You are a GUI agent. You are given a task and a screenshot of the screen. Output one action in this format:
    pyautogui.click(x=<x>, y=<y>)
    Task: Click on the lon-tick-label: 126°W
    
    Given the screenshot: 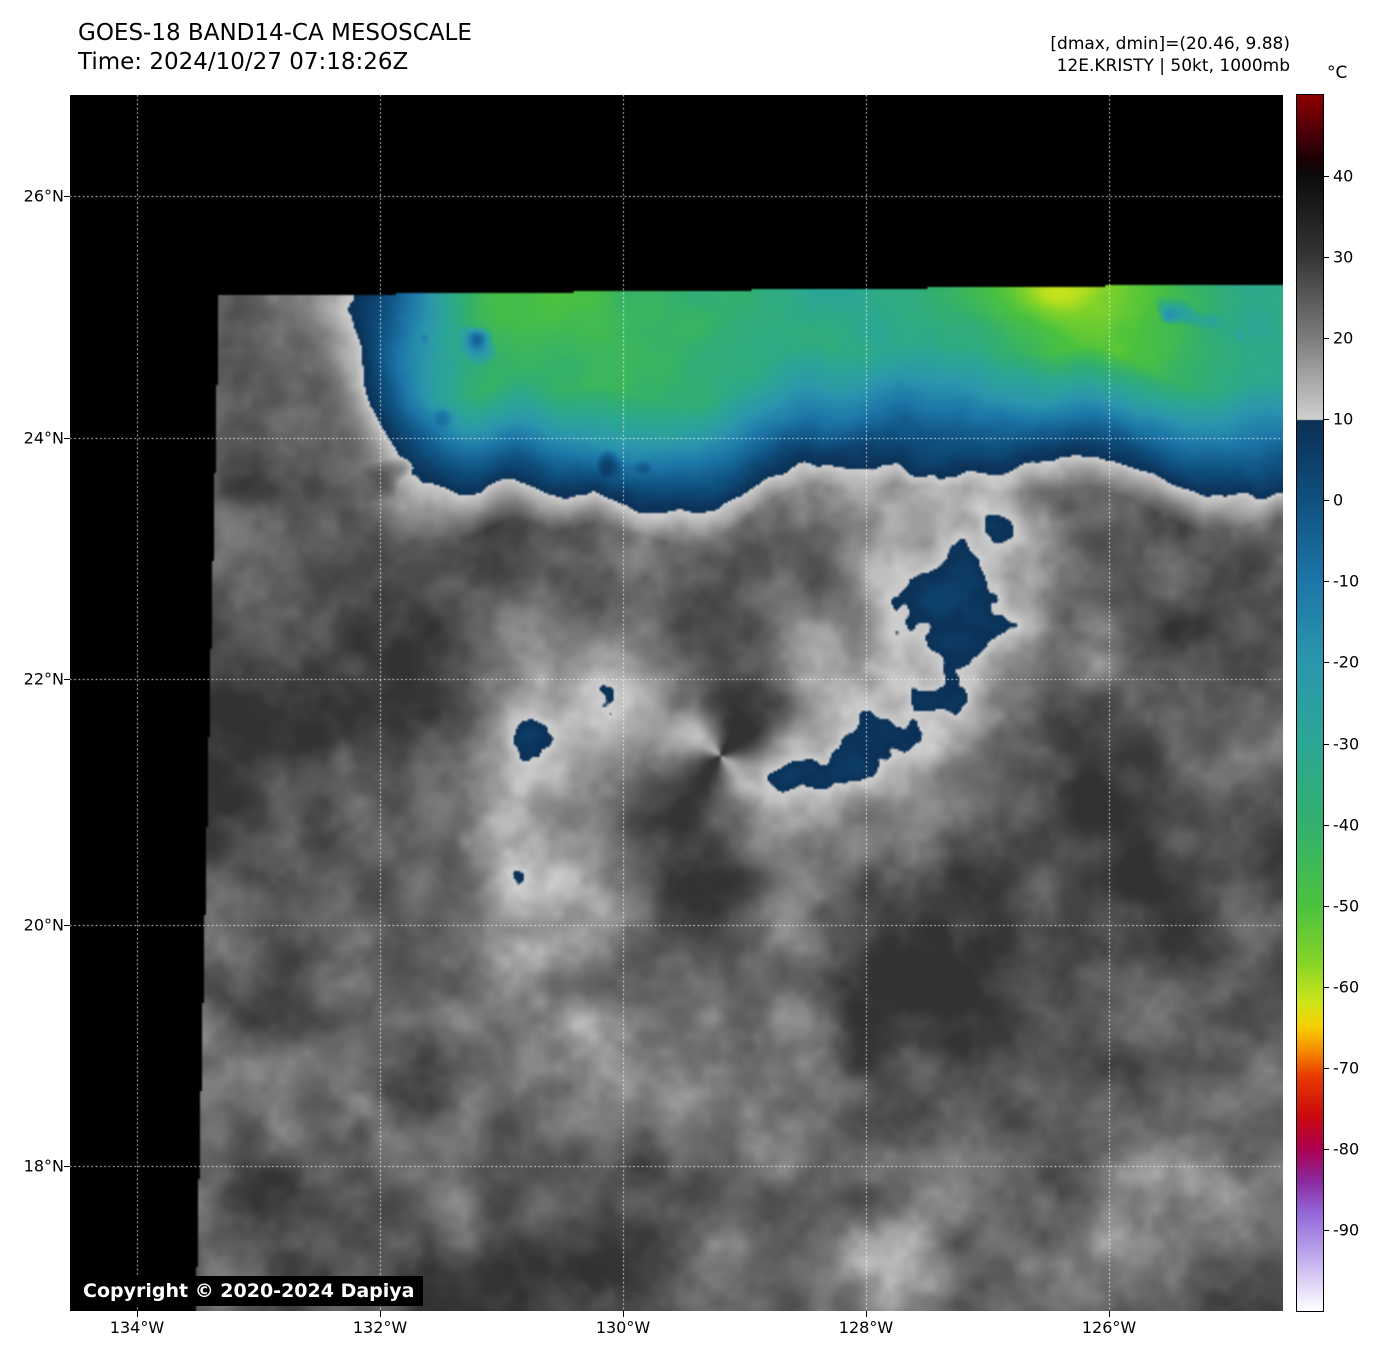 What is the action you would take?
    pyautogui.click(x=1109, y=1327)
    